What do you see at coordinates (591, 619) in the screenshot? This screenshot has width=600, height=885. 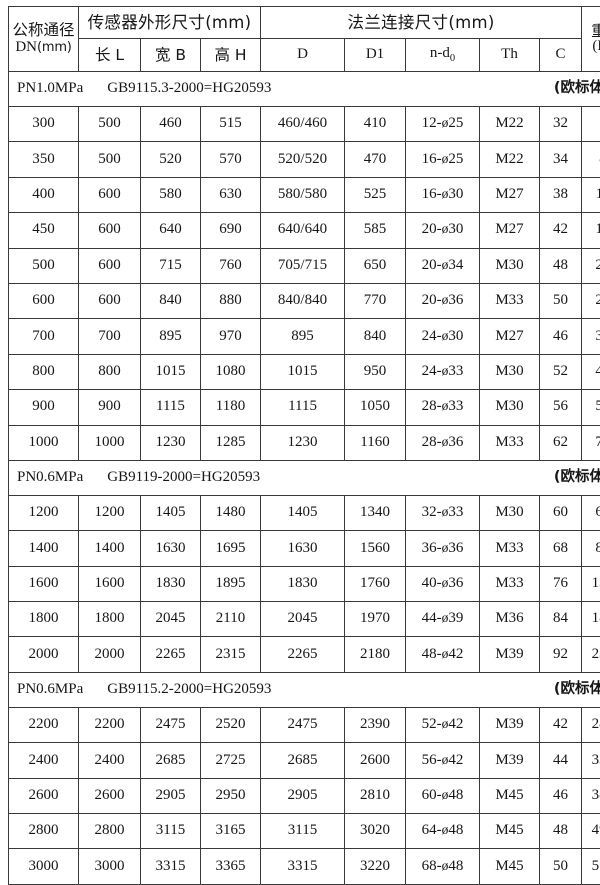 I see `table-cell: 1800` at bounding box center [591, 619].